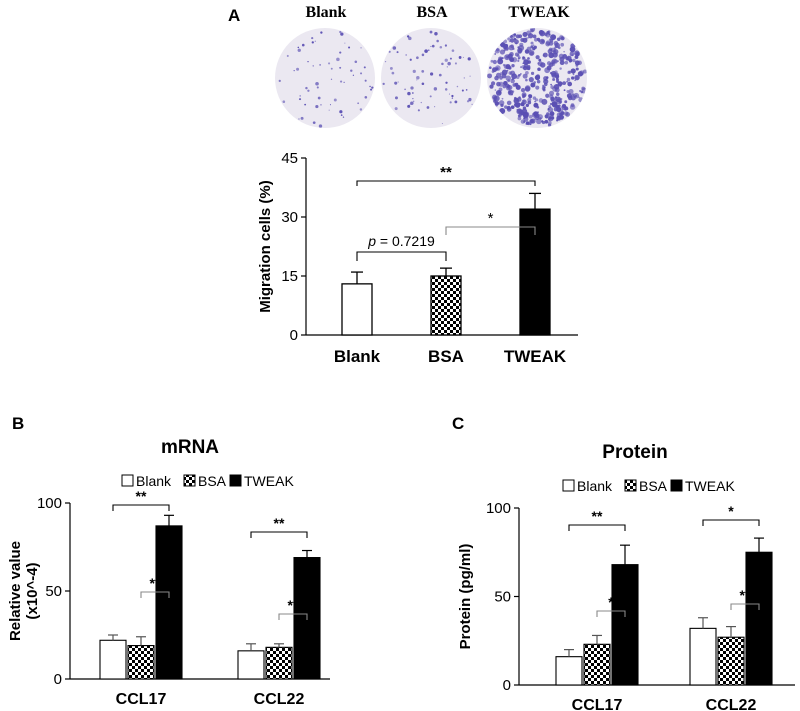 This screenshot has height=711, width=800. Describe the element at coordinates (289, 217) in the screenshot. I see `a-y-tick-label: 30` at that location.